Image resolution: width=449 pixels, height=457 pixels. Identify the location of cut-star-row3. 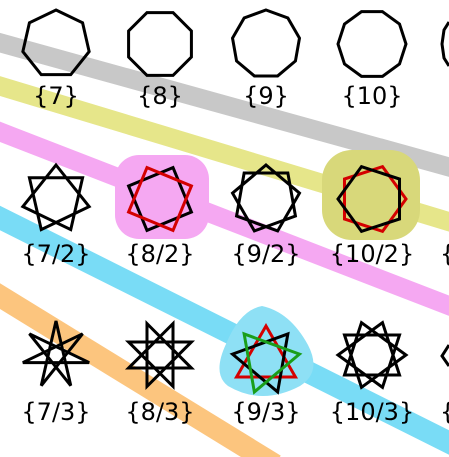
(444, 355).